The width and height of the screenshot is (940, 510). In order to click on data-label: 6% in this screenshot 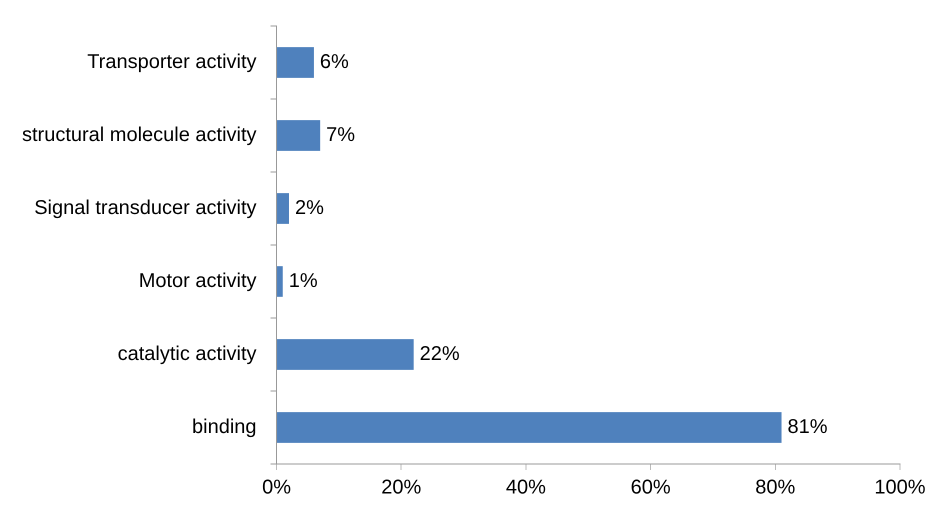, I will do `click(335, 62)`.